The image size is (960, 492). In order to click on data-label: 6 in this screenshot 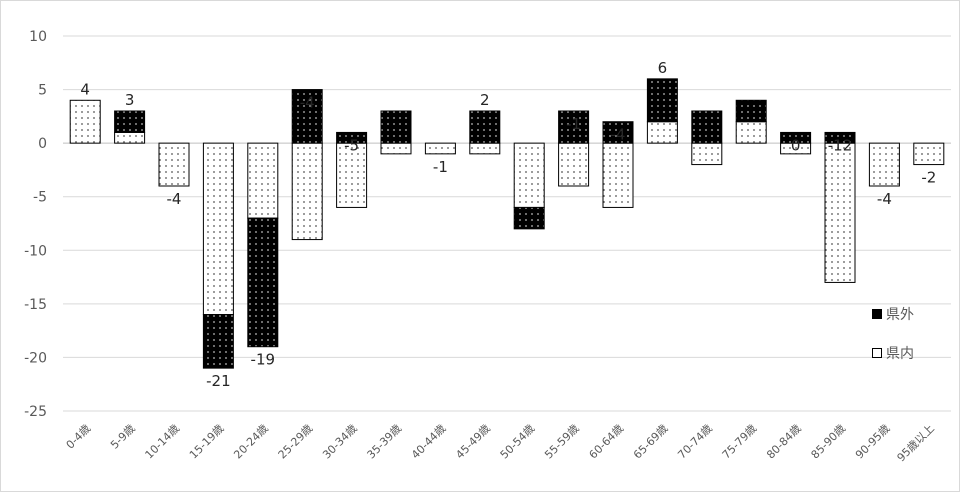, I will do `click(663, 68)`.